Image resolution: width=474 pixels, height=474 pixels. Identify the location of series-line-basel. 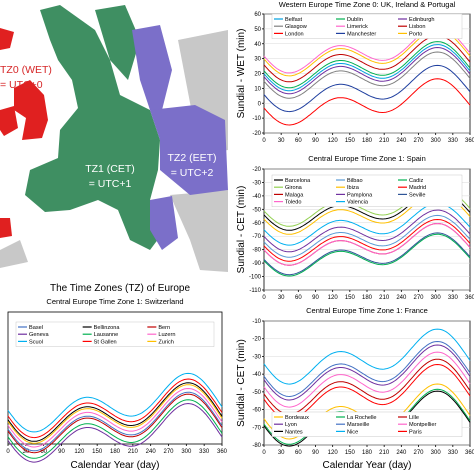
(115, 421).